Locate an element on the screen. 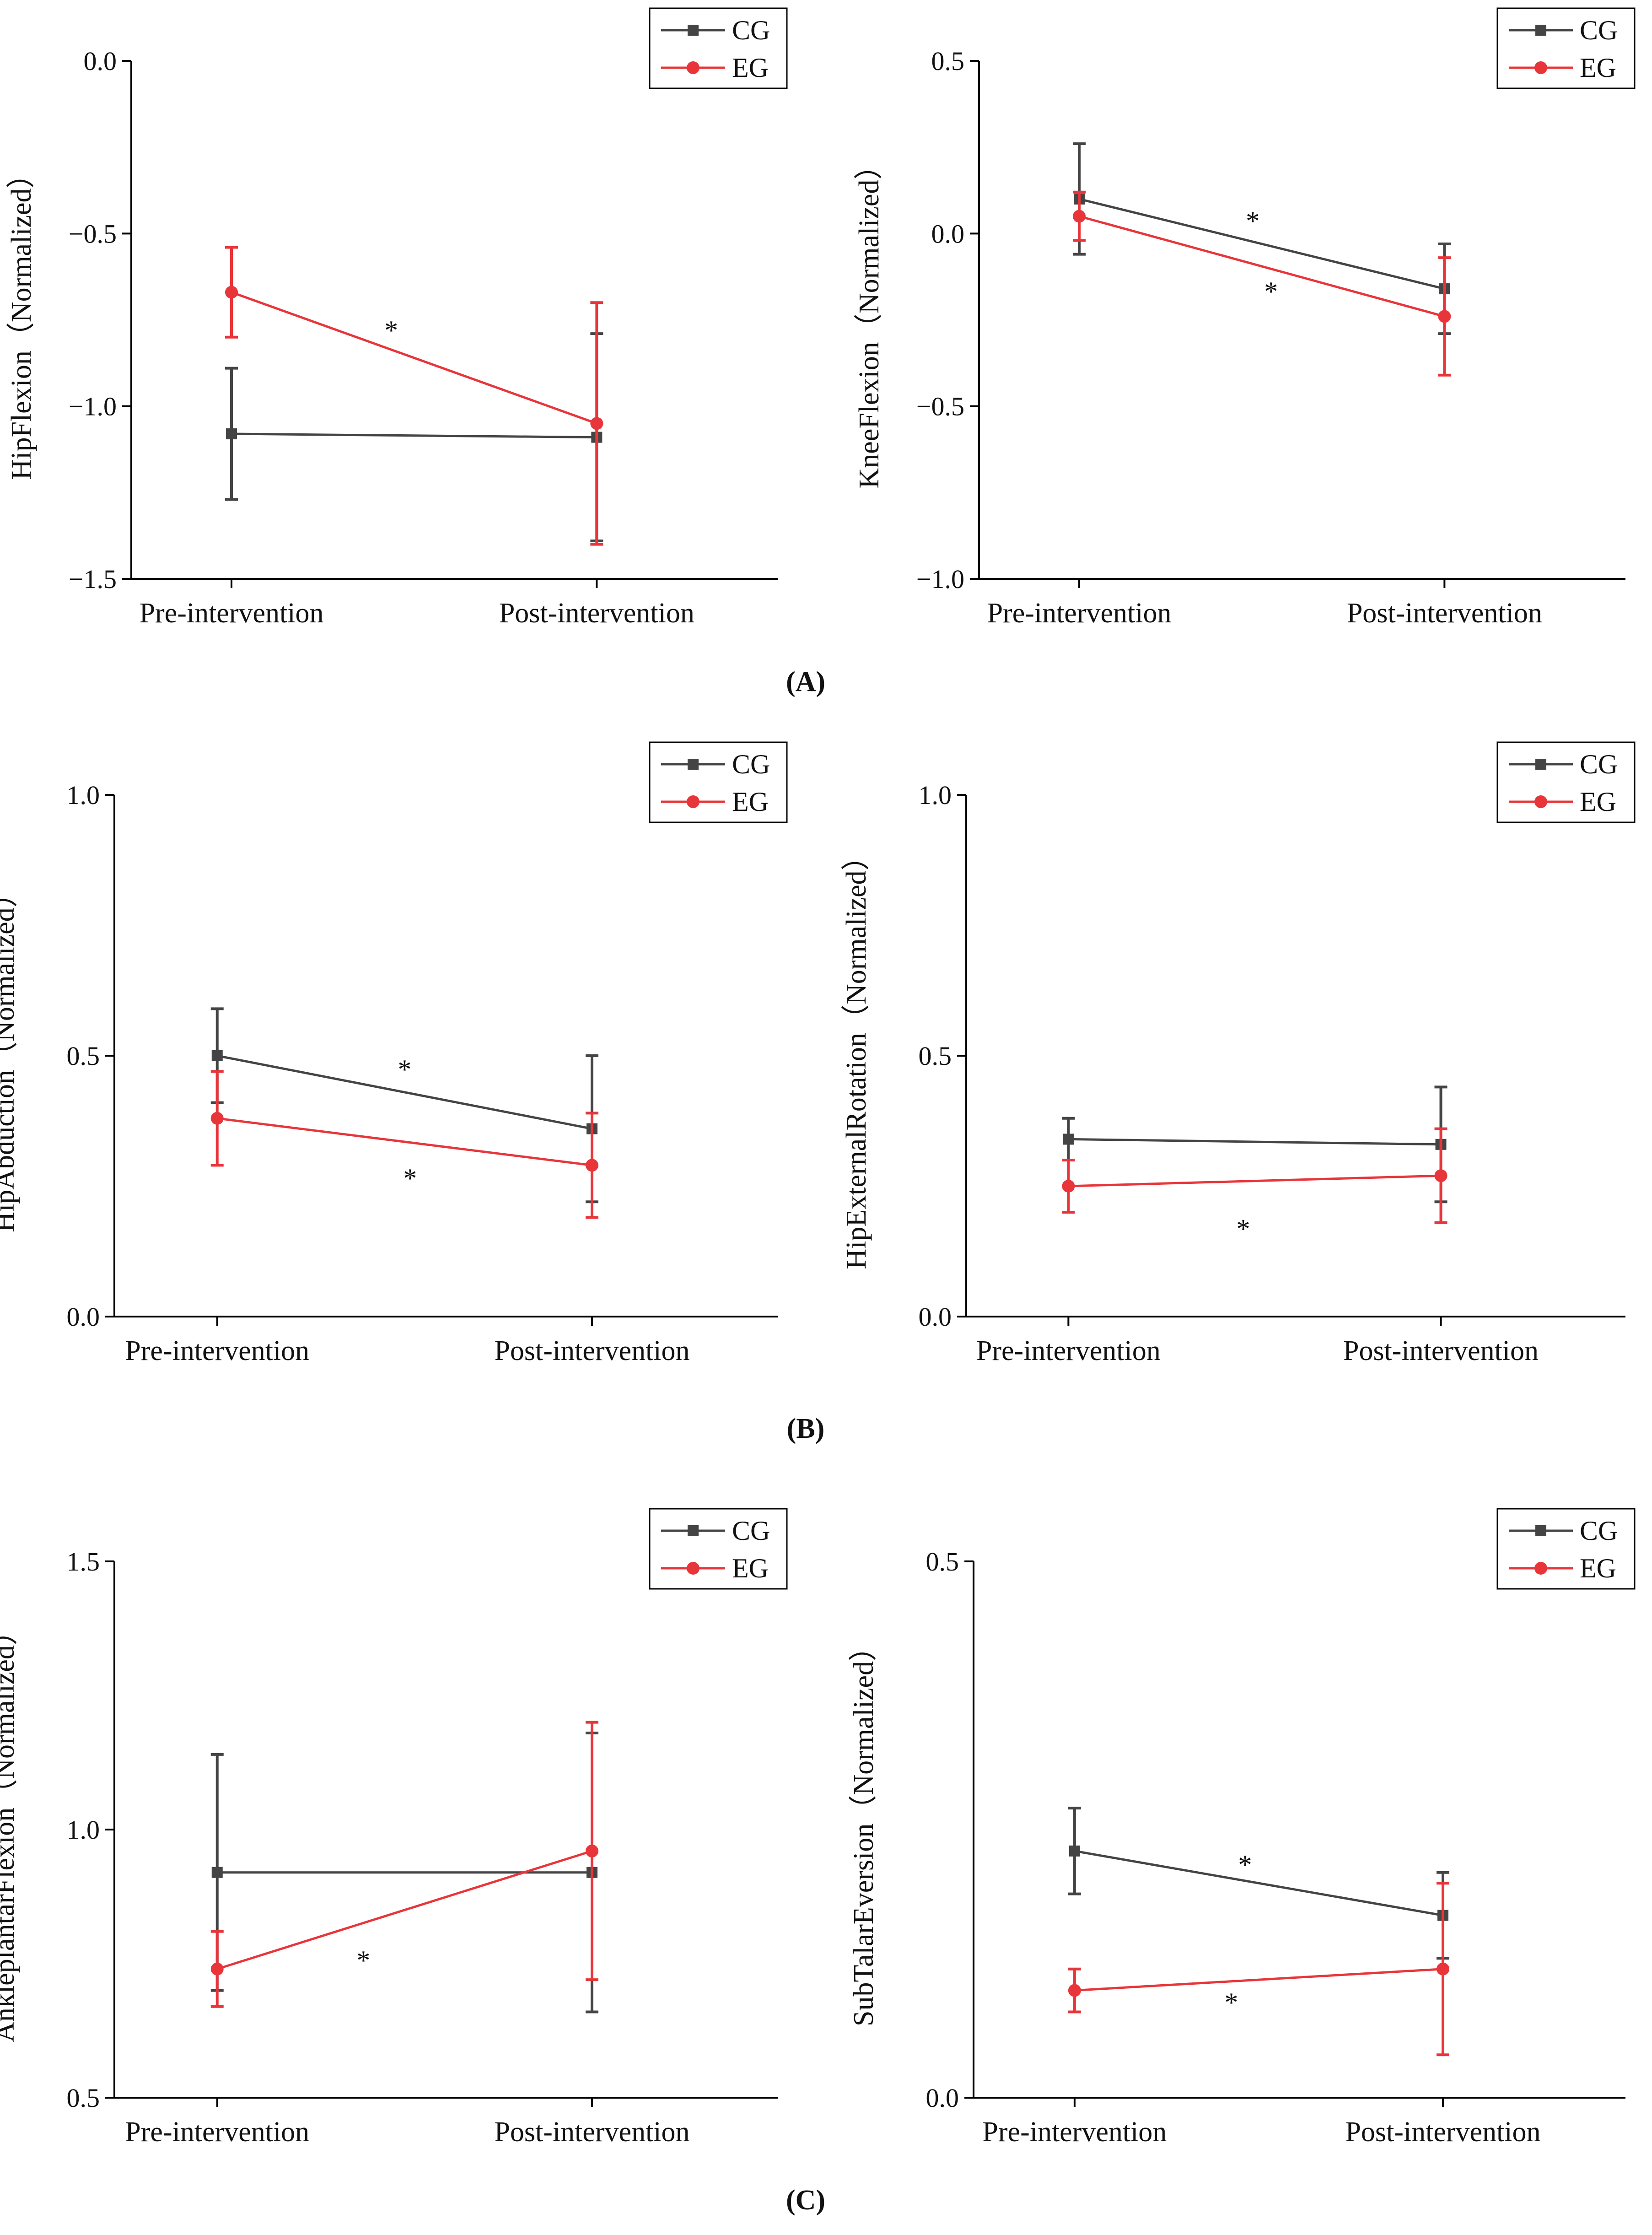  chart2-legend-eg-marker is located at coordinates (1541, 68).